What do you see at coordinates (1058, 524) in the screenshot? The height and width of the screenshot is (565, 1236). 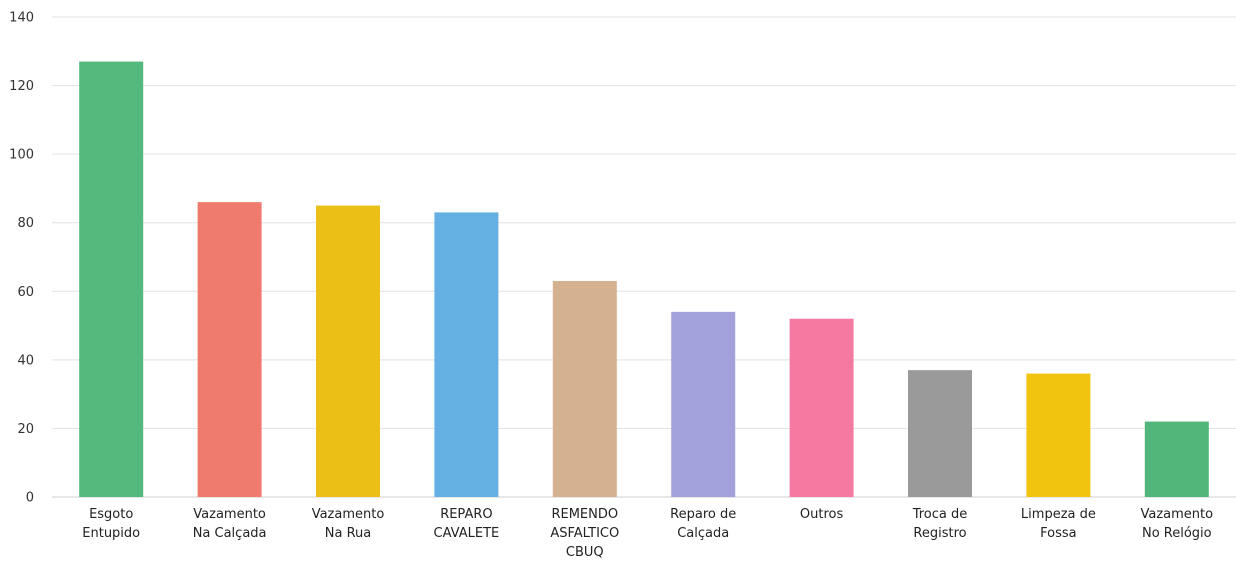 I see `x-category-label: Limpeza de Fossa` at bounding box center [1058, 524].